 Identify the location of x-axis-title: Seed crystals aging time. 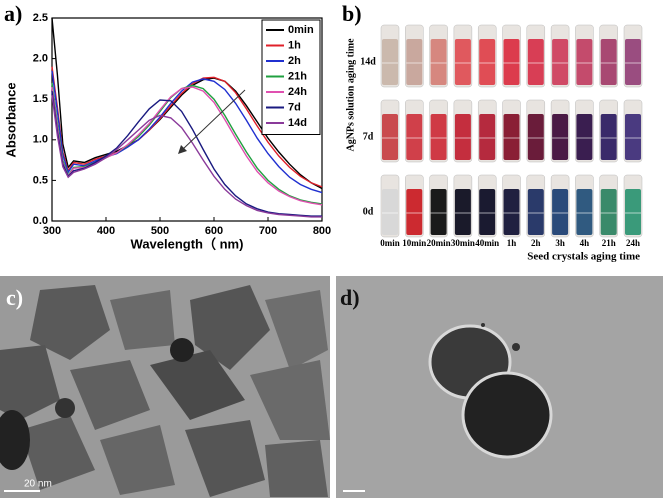
(583, 257).